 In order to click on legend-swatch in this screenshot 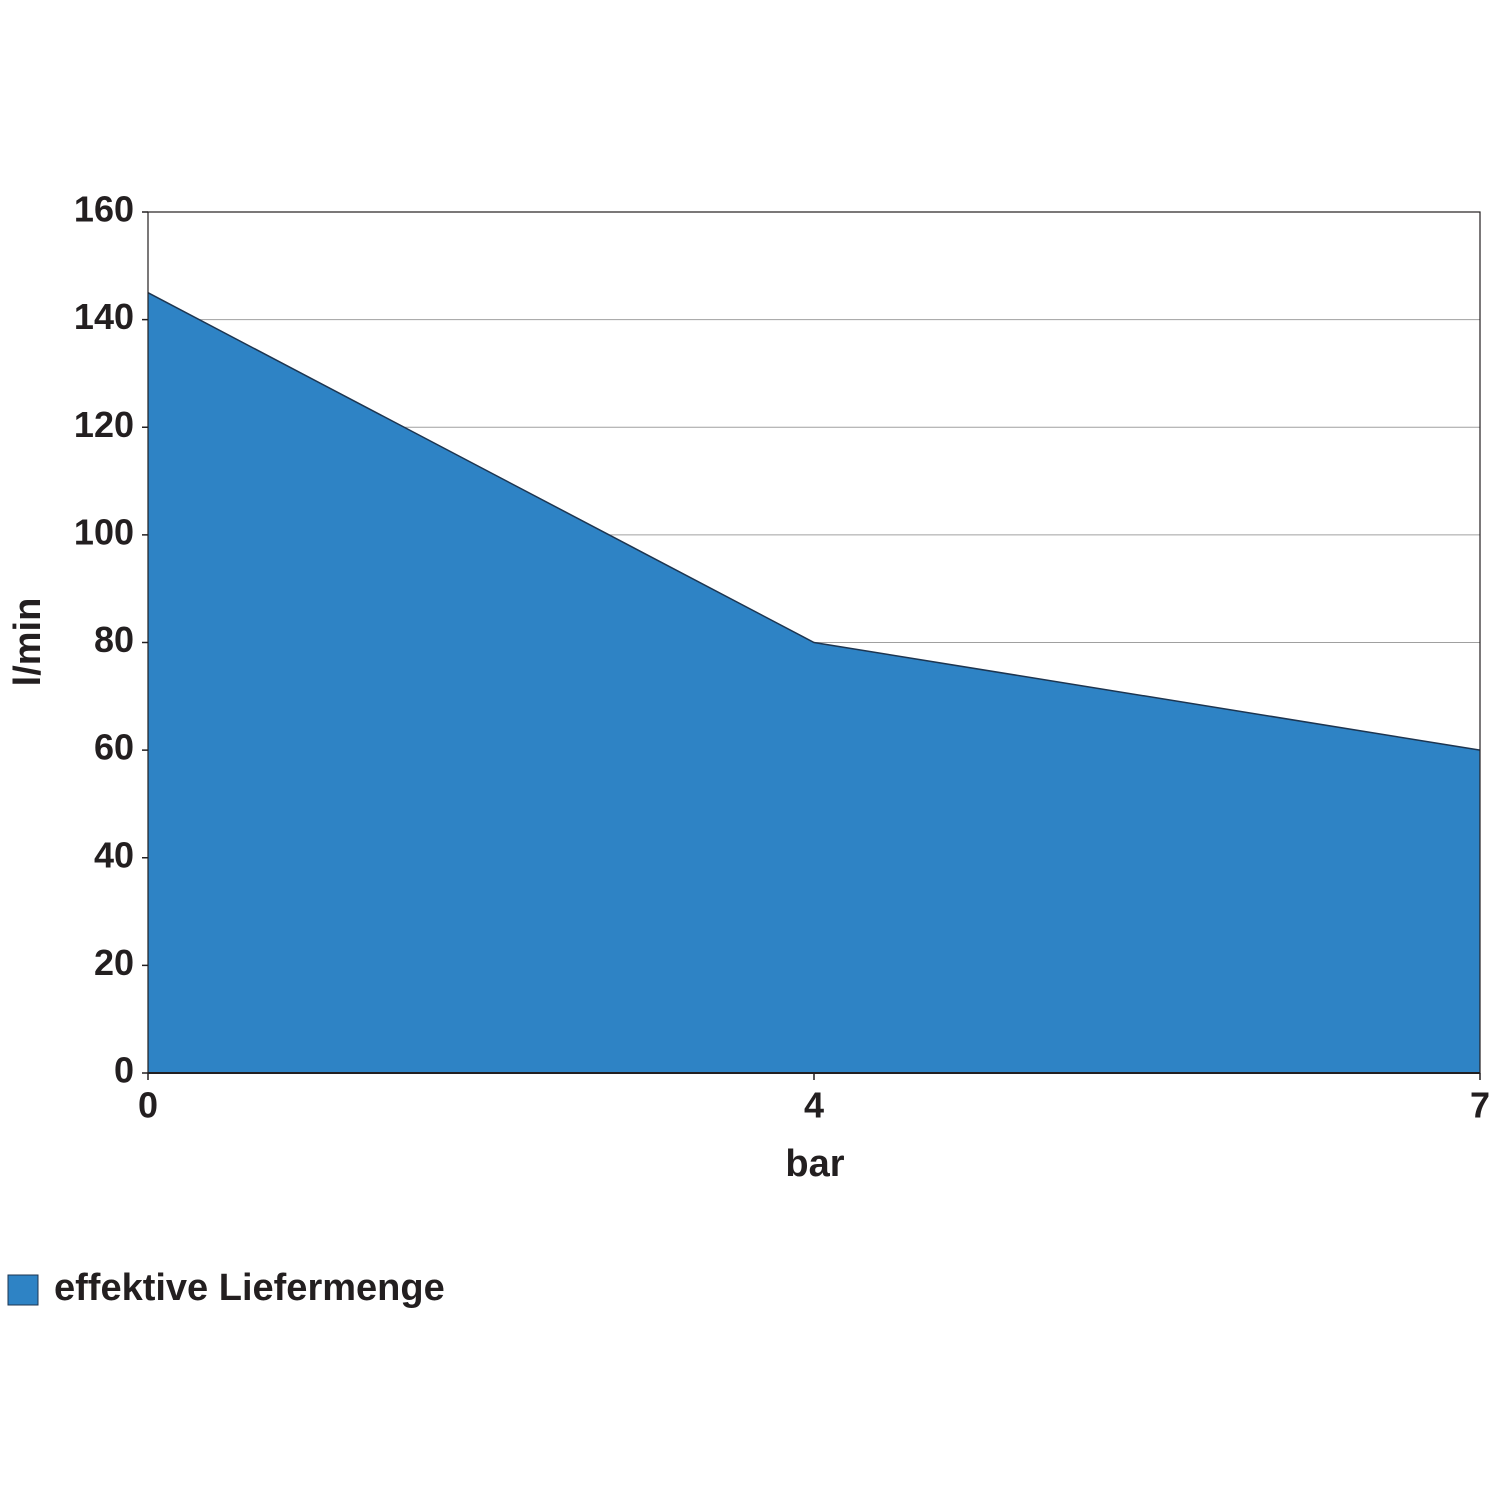, I will do `click(23, 1290)`.